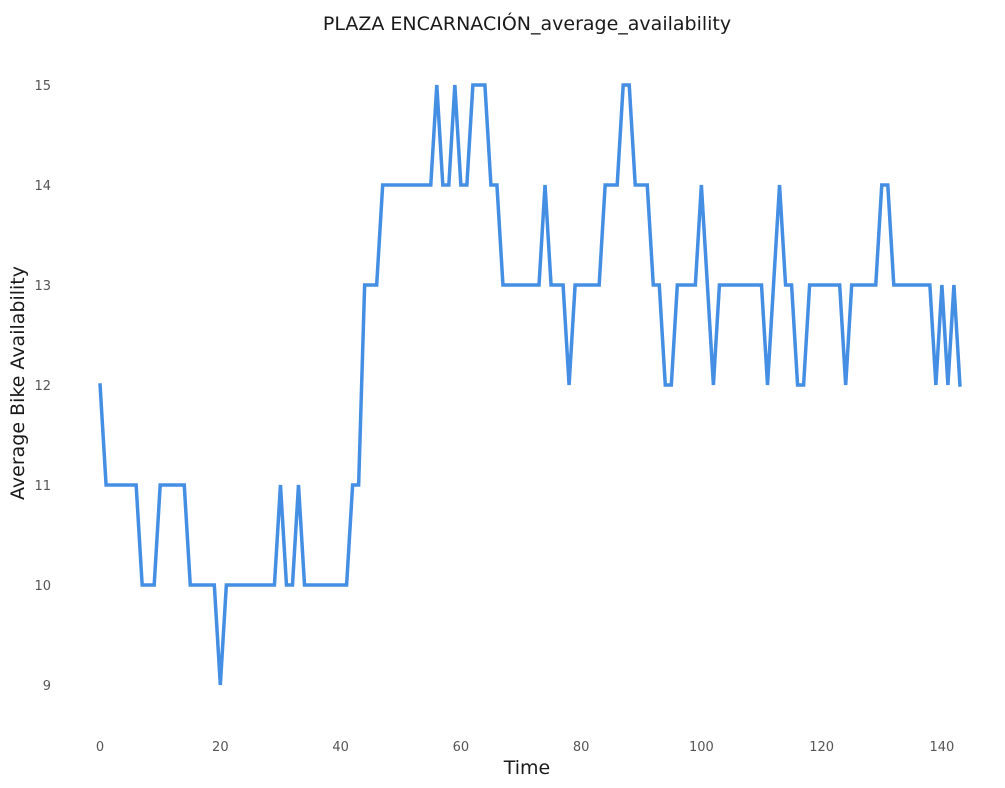  I want to click on y-tick-label: 13, so click(42, 286).